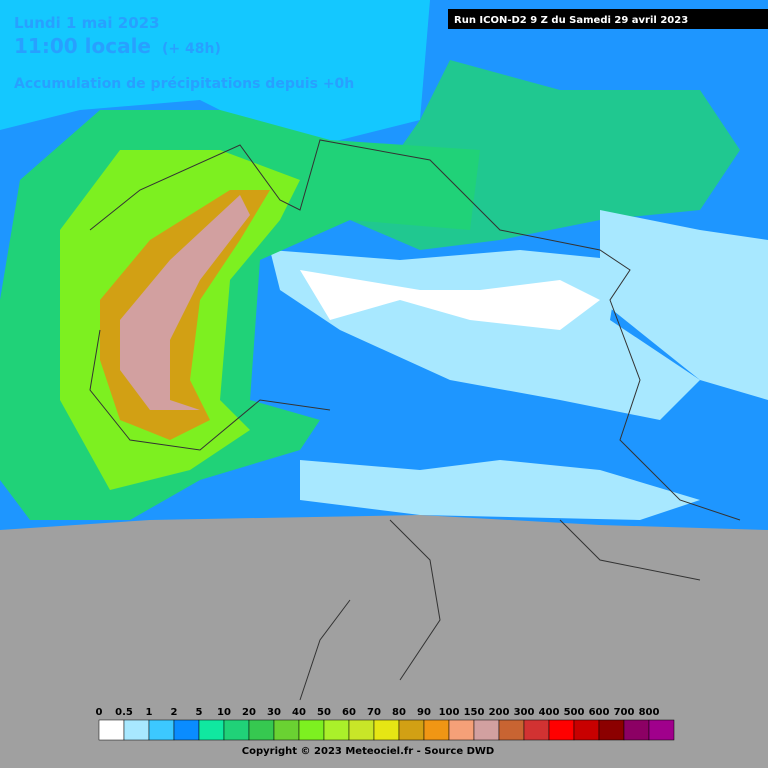 Image resolution: width=768 pixels, height=772 pixels. I want to click on legend-label: 0.5, so click(124, 712).